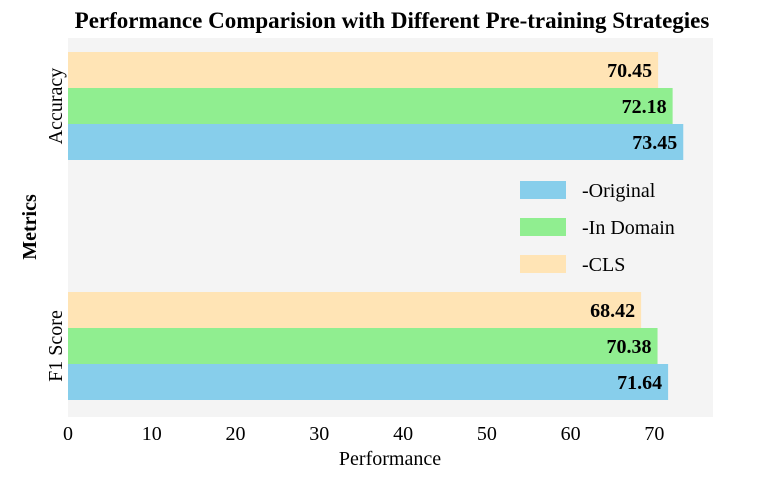 Image resolution: width=781 pixels, height=477 pixels. I want to click on bar-cls-f1-score, so click(355, 310).